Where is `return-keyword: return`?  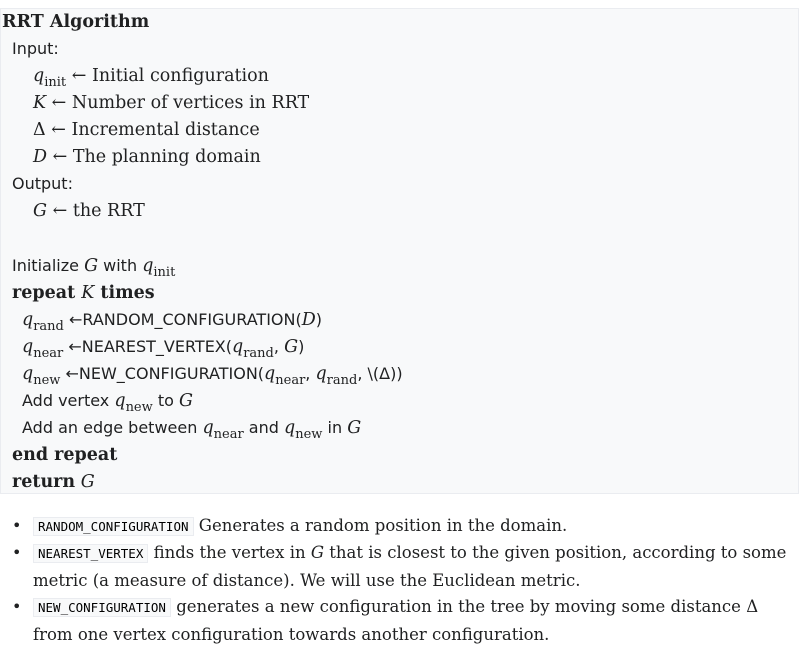
return-keyword: return is located at coordinates (44, 482).